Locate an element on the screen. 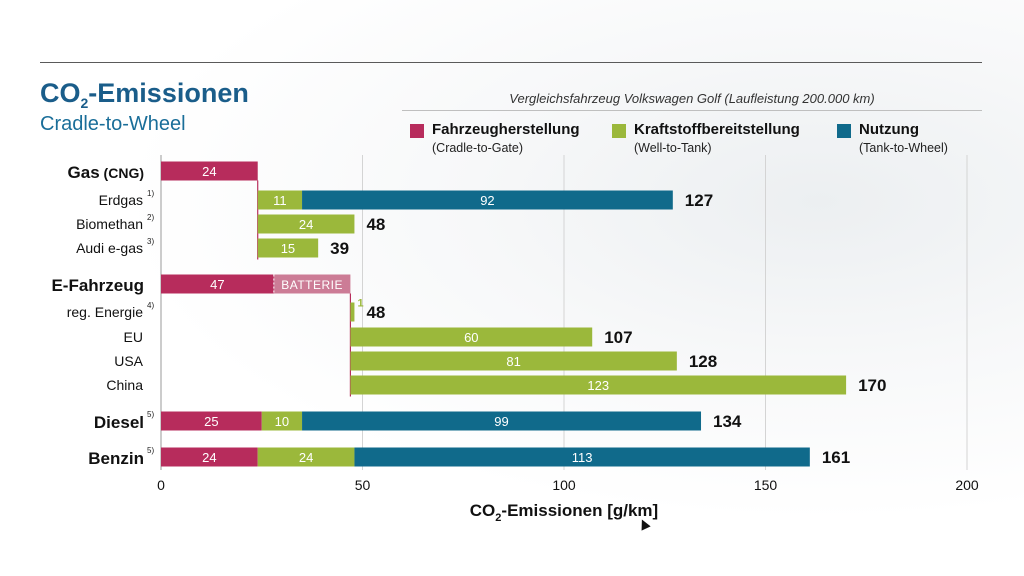  bar-value-label: 1 is located at coordinates (360, 304).